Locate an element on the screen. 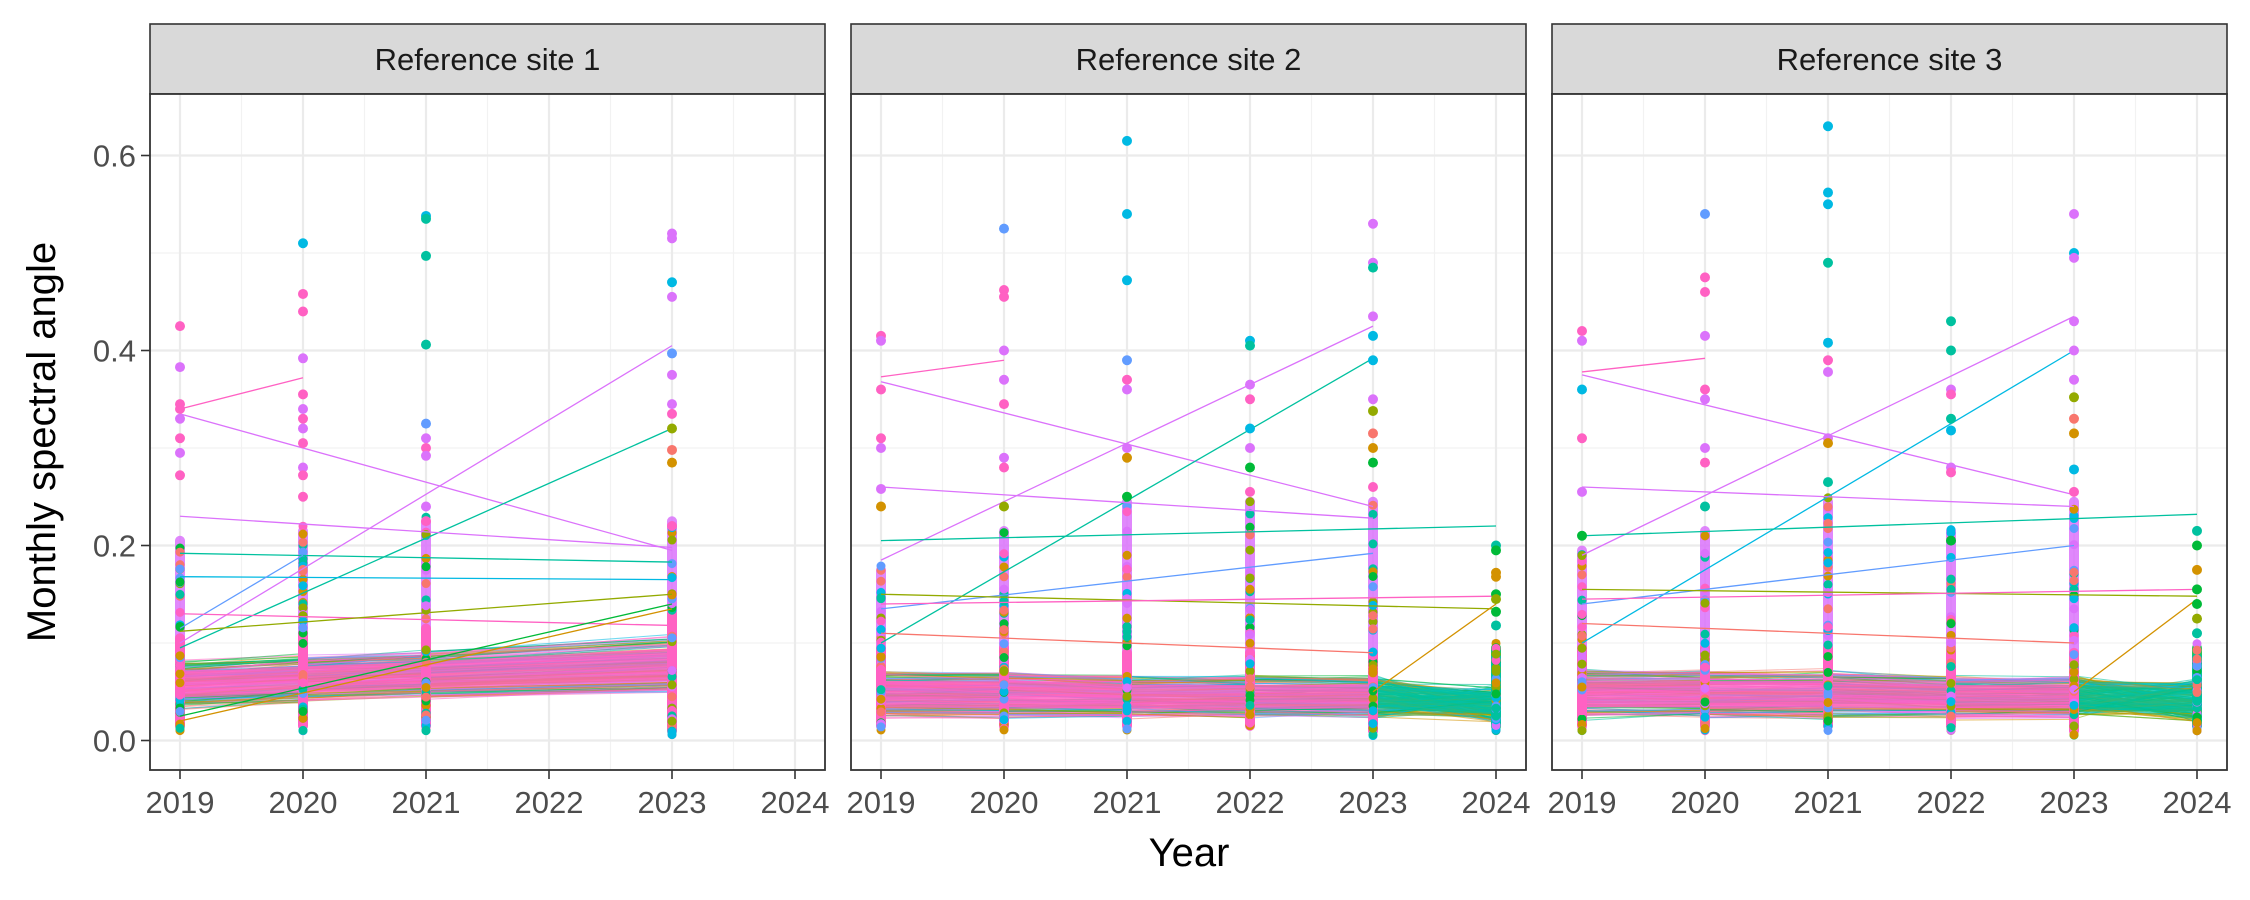 Image resolution: width=2250 pixels, height=900 pixels. y-axis-title: Monthly spectral angle is located at coordinates (42, 442).